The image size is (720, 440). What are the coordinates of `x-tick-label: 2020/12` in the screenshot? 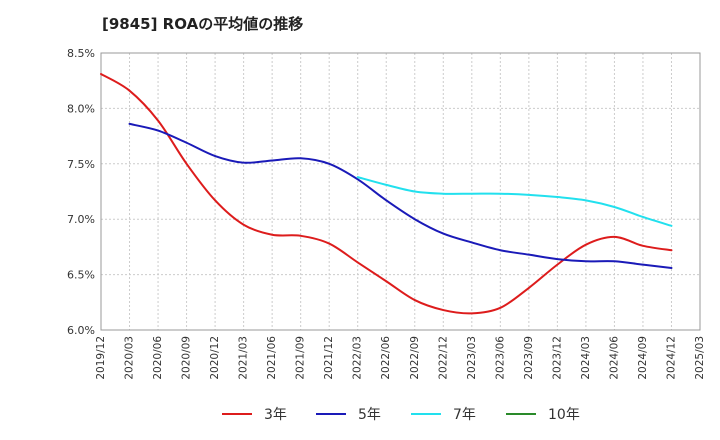 It's located at (215, 358).